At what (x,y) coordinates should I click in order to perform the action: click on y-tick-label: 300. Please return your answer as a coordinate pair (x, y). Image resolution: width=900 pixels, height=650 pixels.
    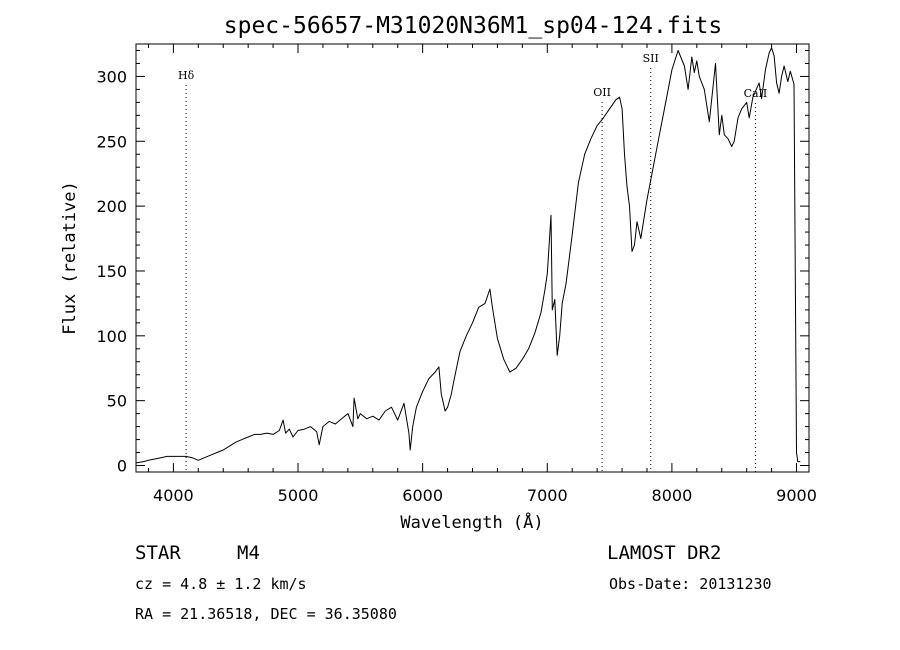
    Looking at the image, I should click on (111, 76).